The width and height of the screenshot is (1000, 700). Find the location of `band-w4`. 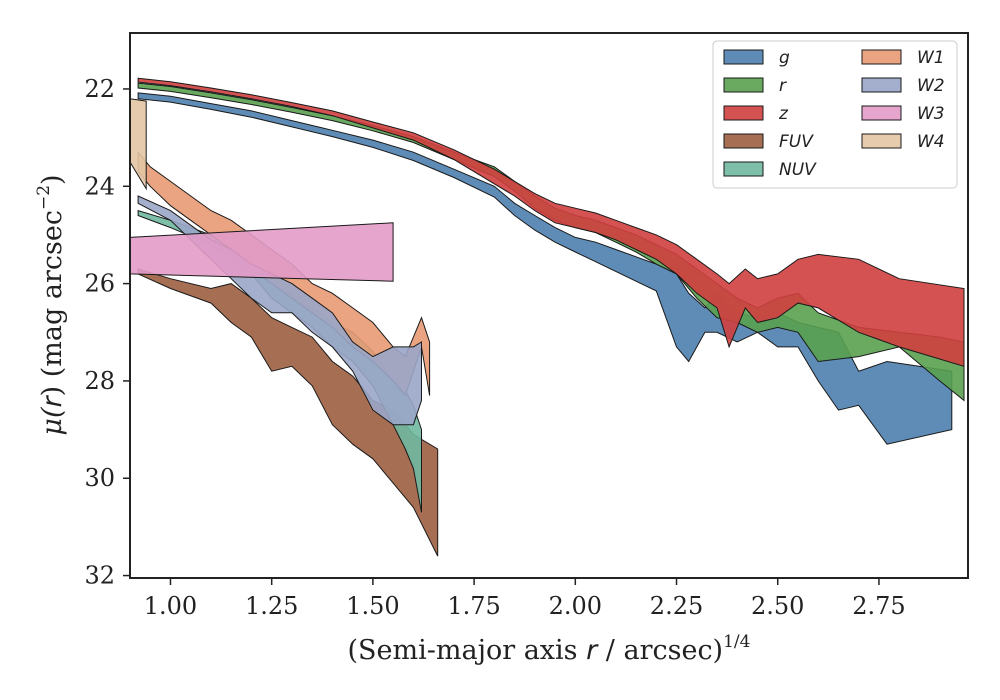

band-w4 is located at coordinates (138, 144).